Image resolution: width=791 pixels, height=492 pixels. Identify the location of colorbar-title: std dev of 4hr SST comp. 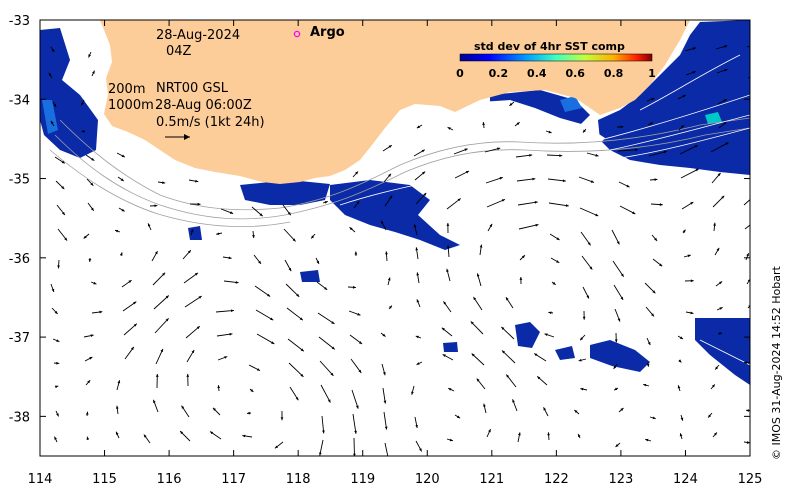
(549, 46).